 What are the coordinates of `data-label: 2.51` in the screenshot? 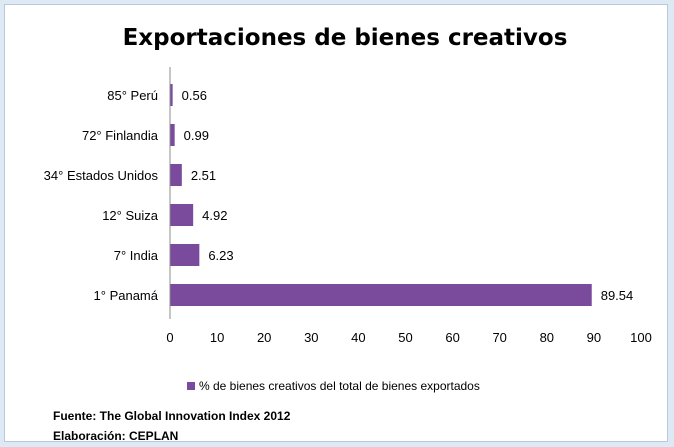 It's located at (203, 175).